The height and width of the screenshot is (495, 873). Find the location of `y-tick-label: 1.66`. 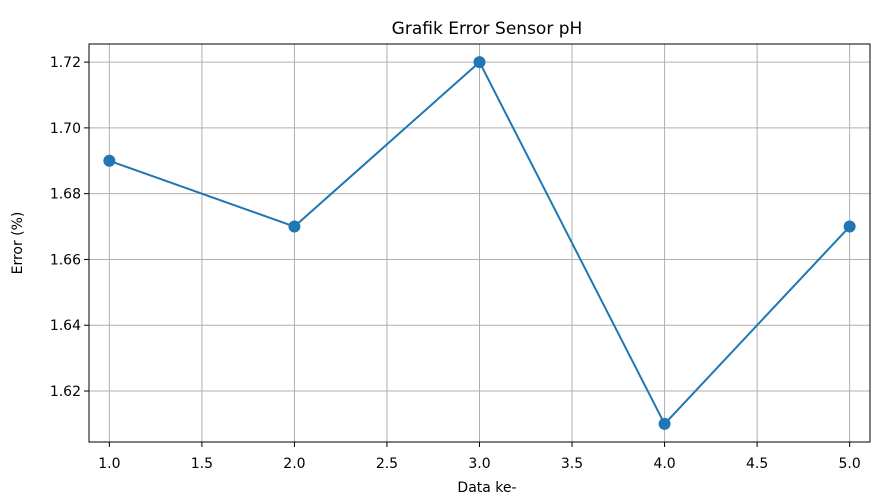

y-tick-label: 1.66 is located at coordinates (65, 260).